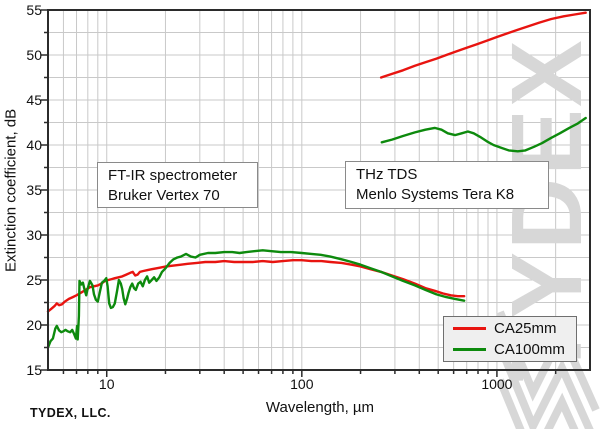  I want to click on y-tick-label: 30, so click(34, 235).